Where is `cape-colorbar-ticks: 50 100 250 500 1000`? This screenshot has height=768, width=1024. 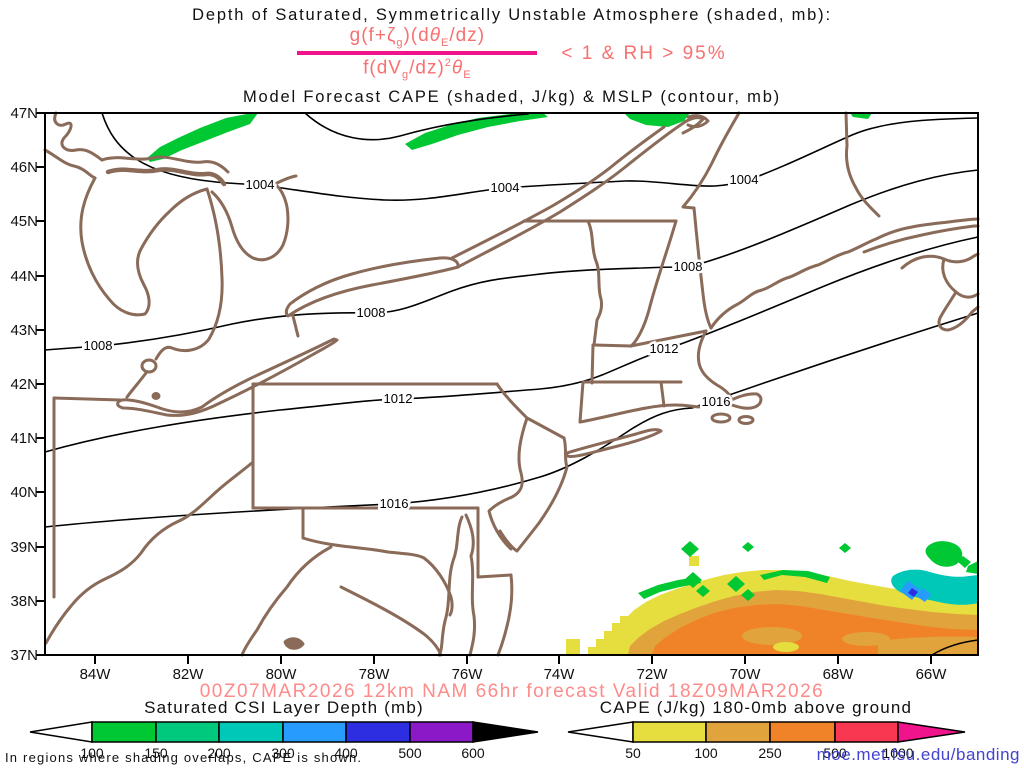
cape-colorbar-ticks: 50 100 250 500 1000 is located at coordinates (769, 753).